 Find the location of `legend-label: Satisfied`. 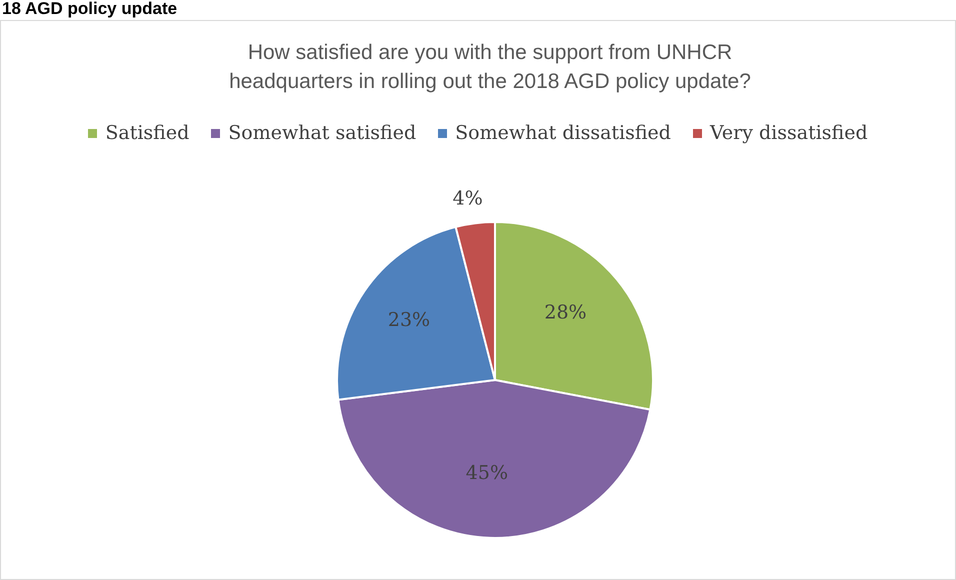

legend-label: Satisfied is located at coordinates (147, 133).